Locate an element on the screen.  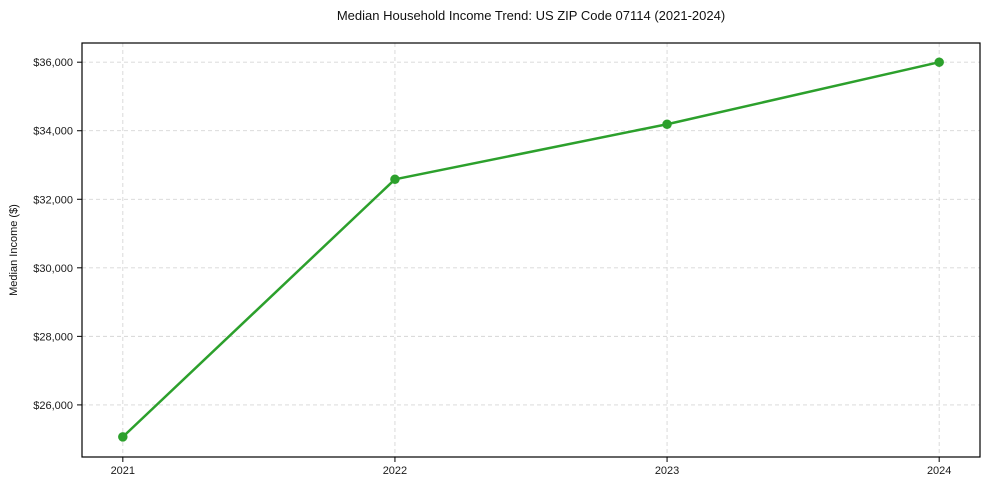
x-tick-label: 2022 is located at coordinates (395, 471).